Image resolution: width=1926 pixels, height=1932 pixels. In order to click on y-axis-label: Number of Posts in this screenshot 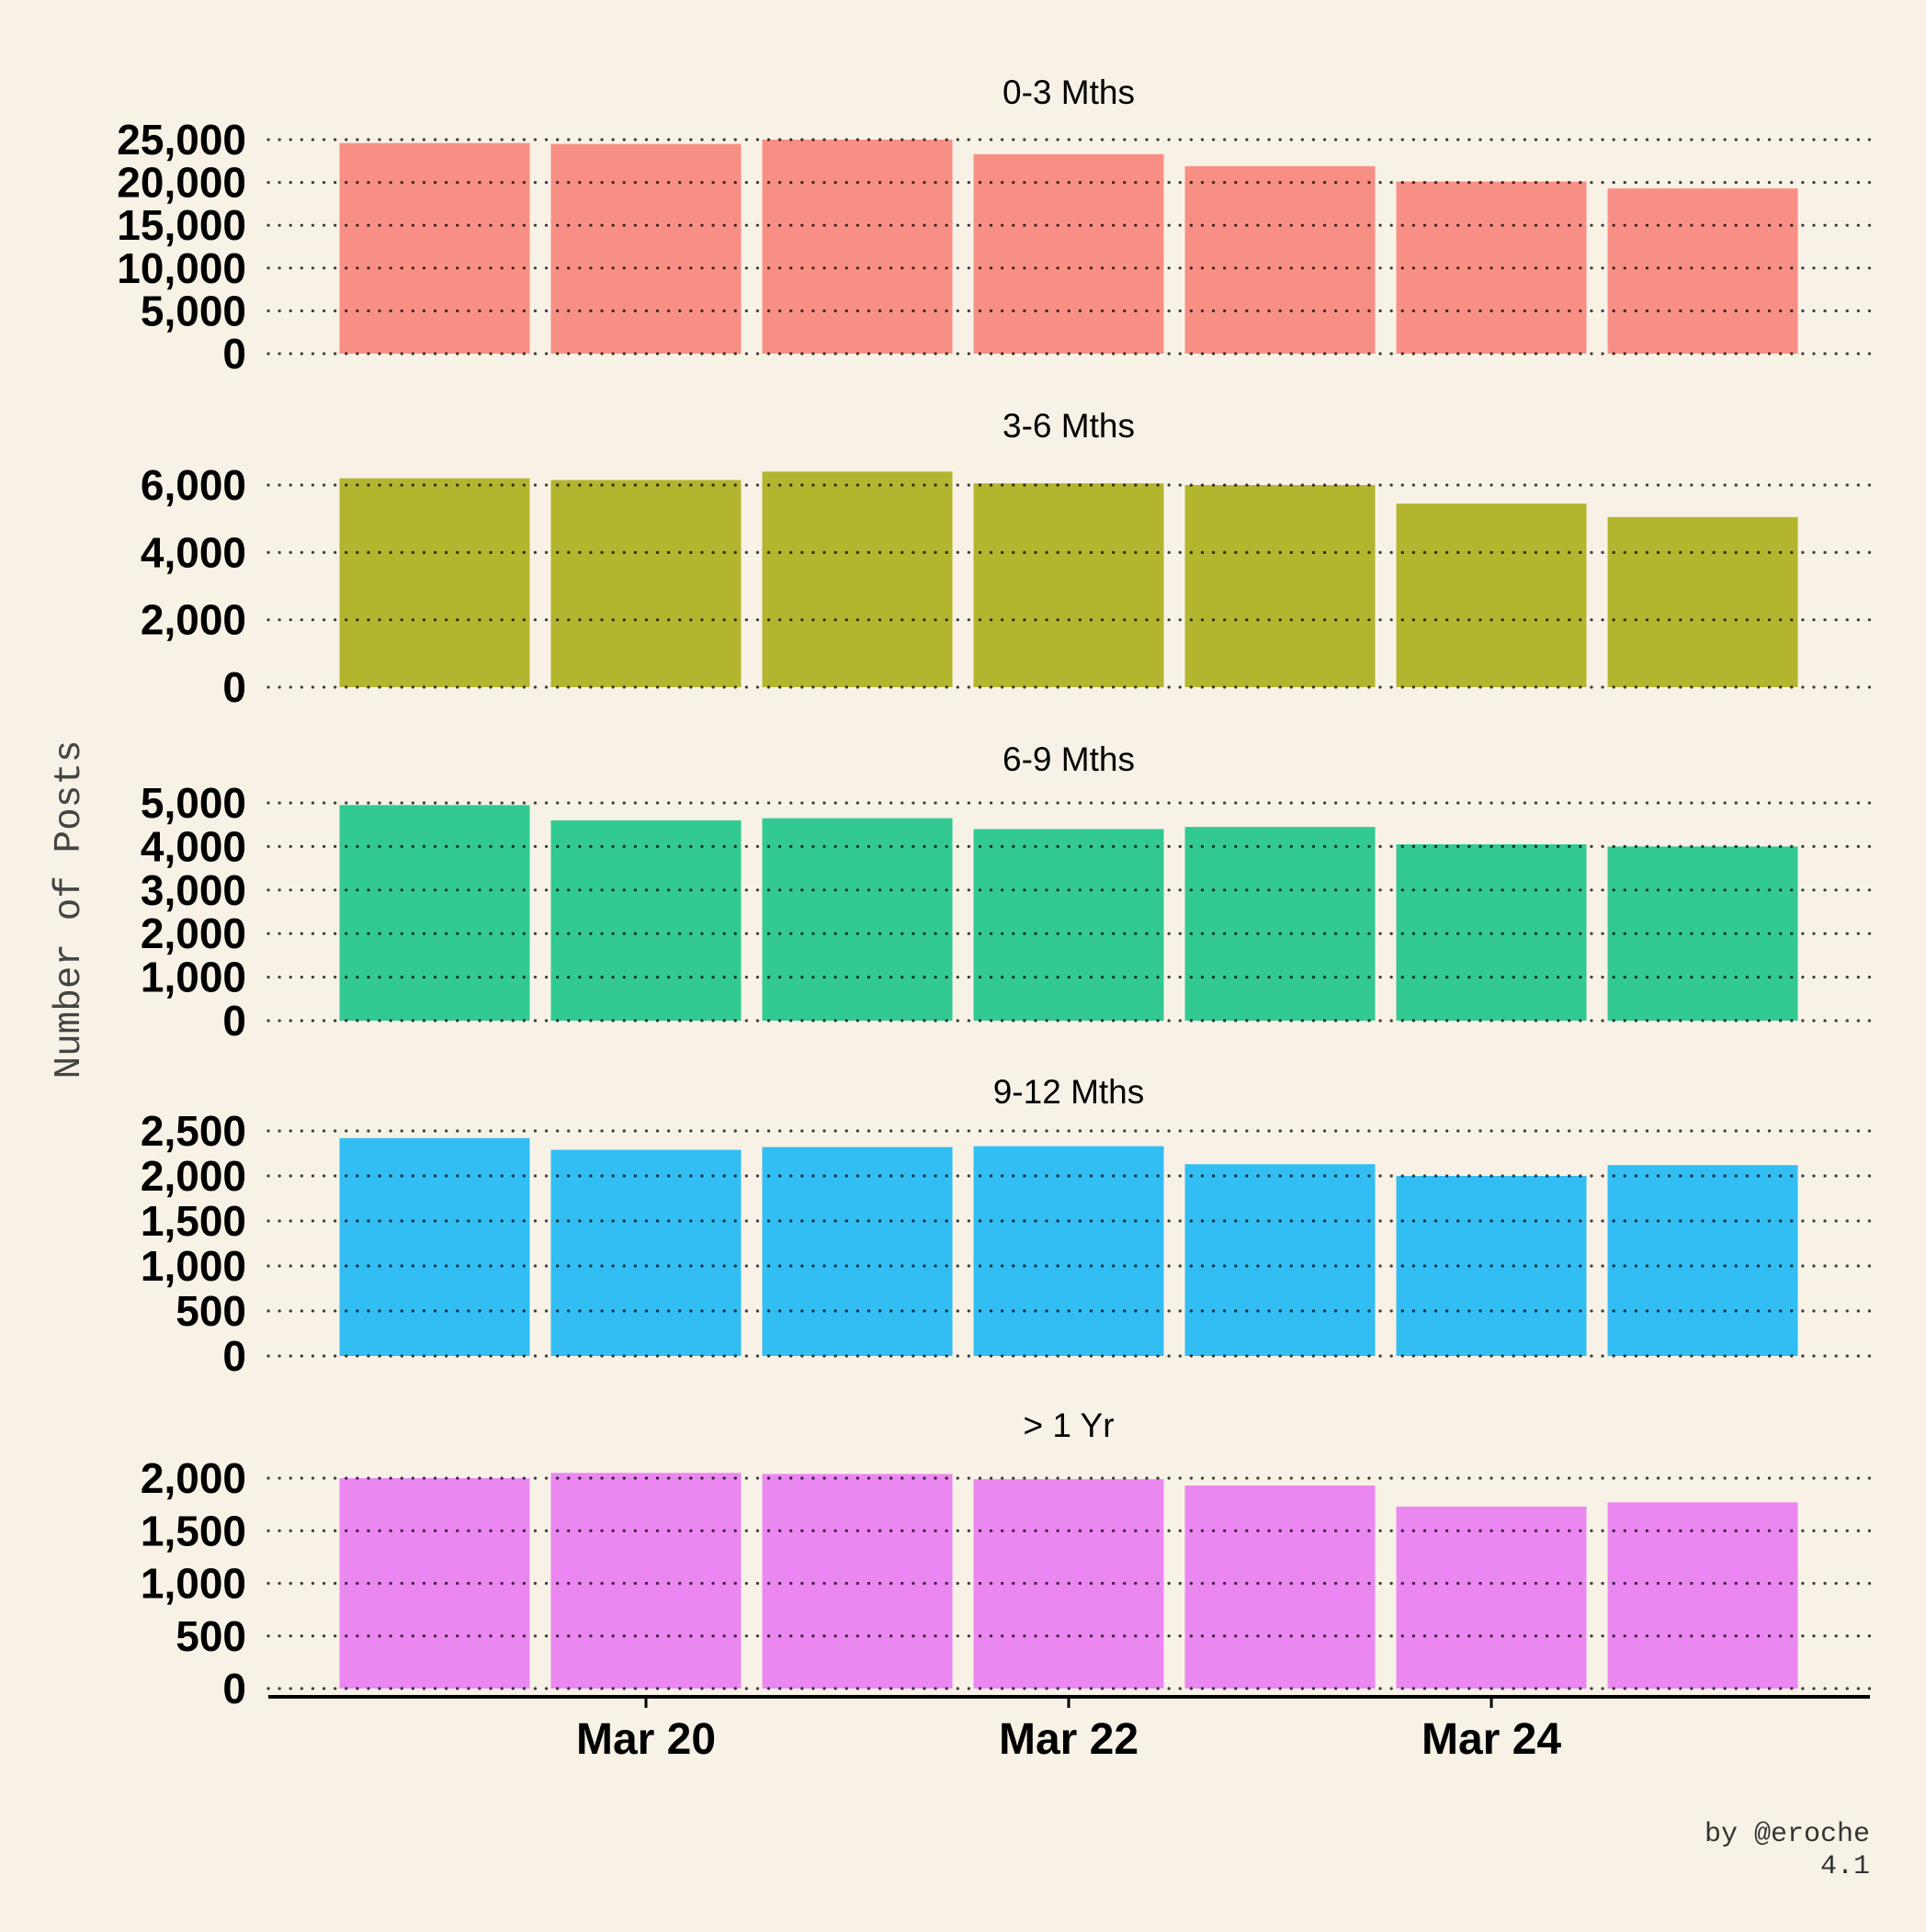, I will do `click(70, 909)`.